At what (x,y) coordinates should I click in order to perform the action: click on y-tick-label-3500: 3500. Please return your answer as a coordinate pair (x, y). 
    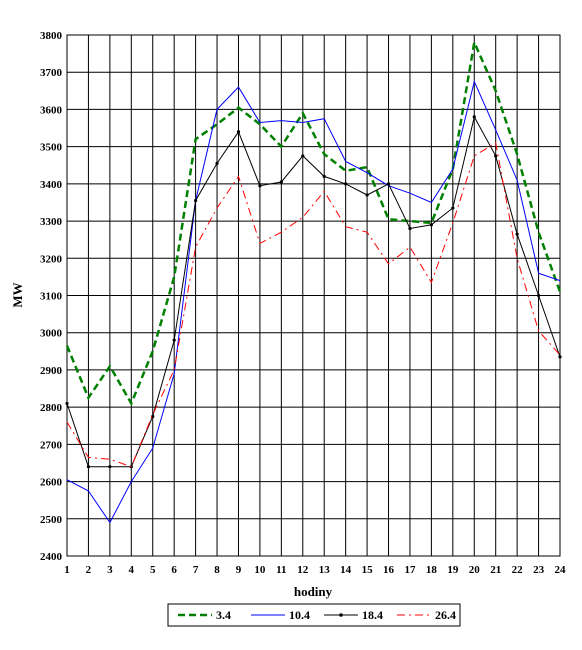
    Looking at the image, I should click on (51, 148).